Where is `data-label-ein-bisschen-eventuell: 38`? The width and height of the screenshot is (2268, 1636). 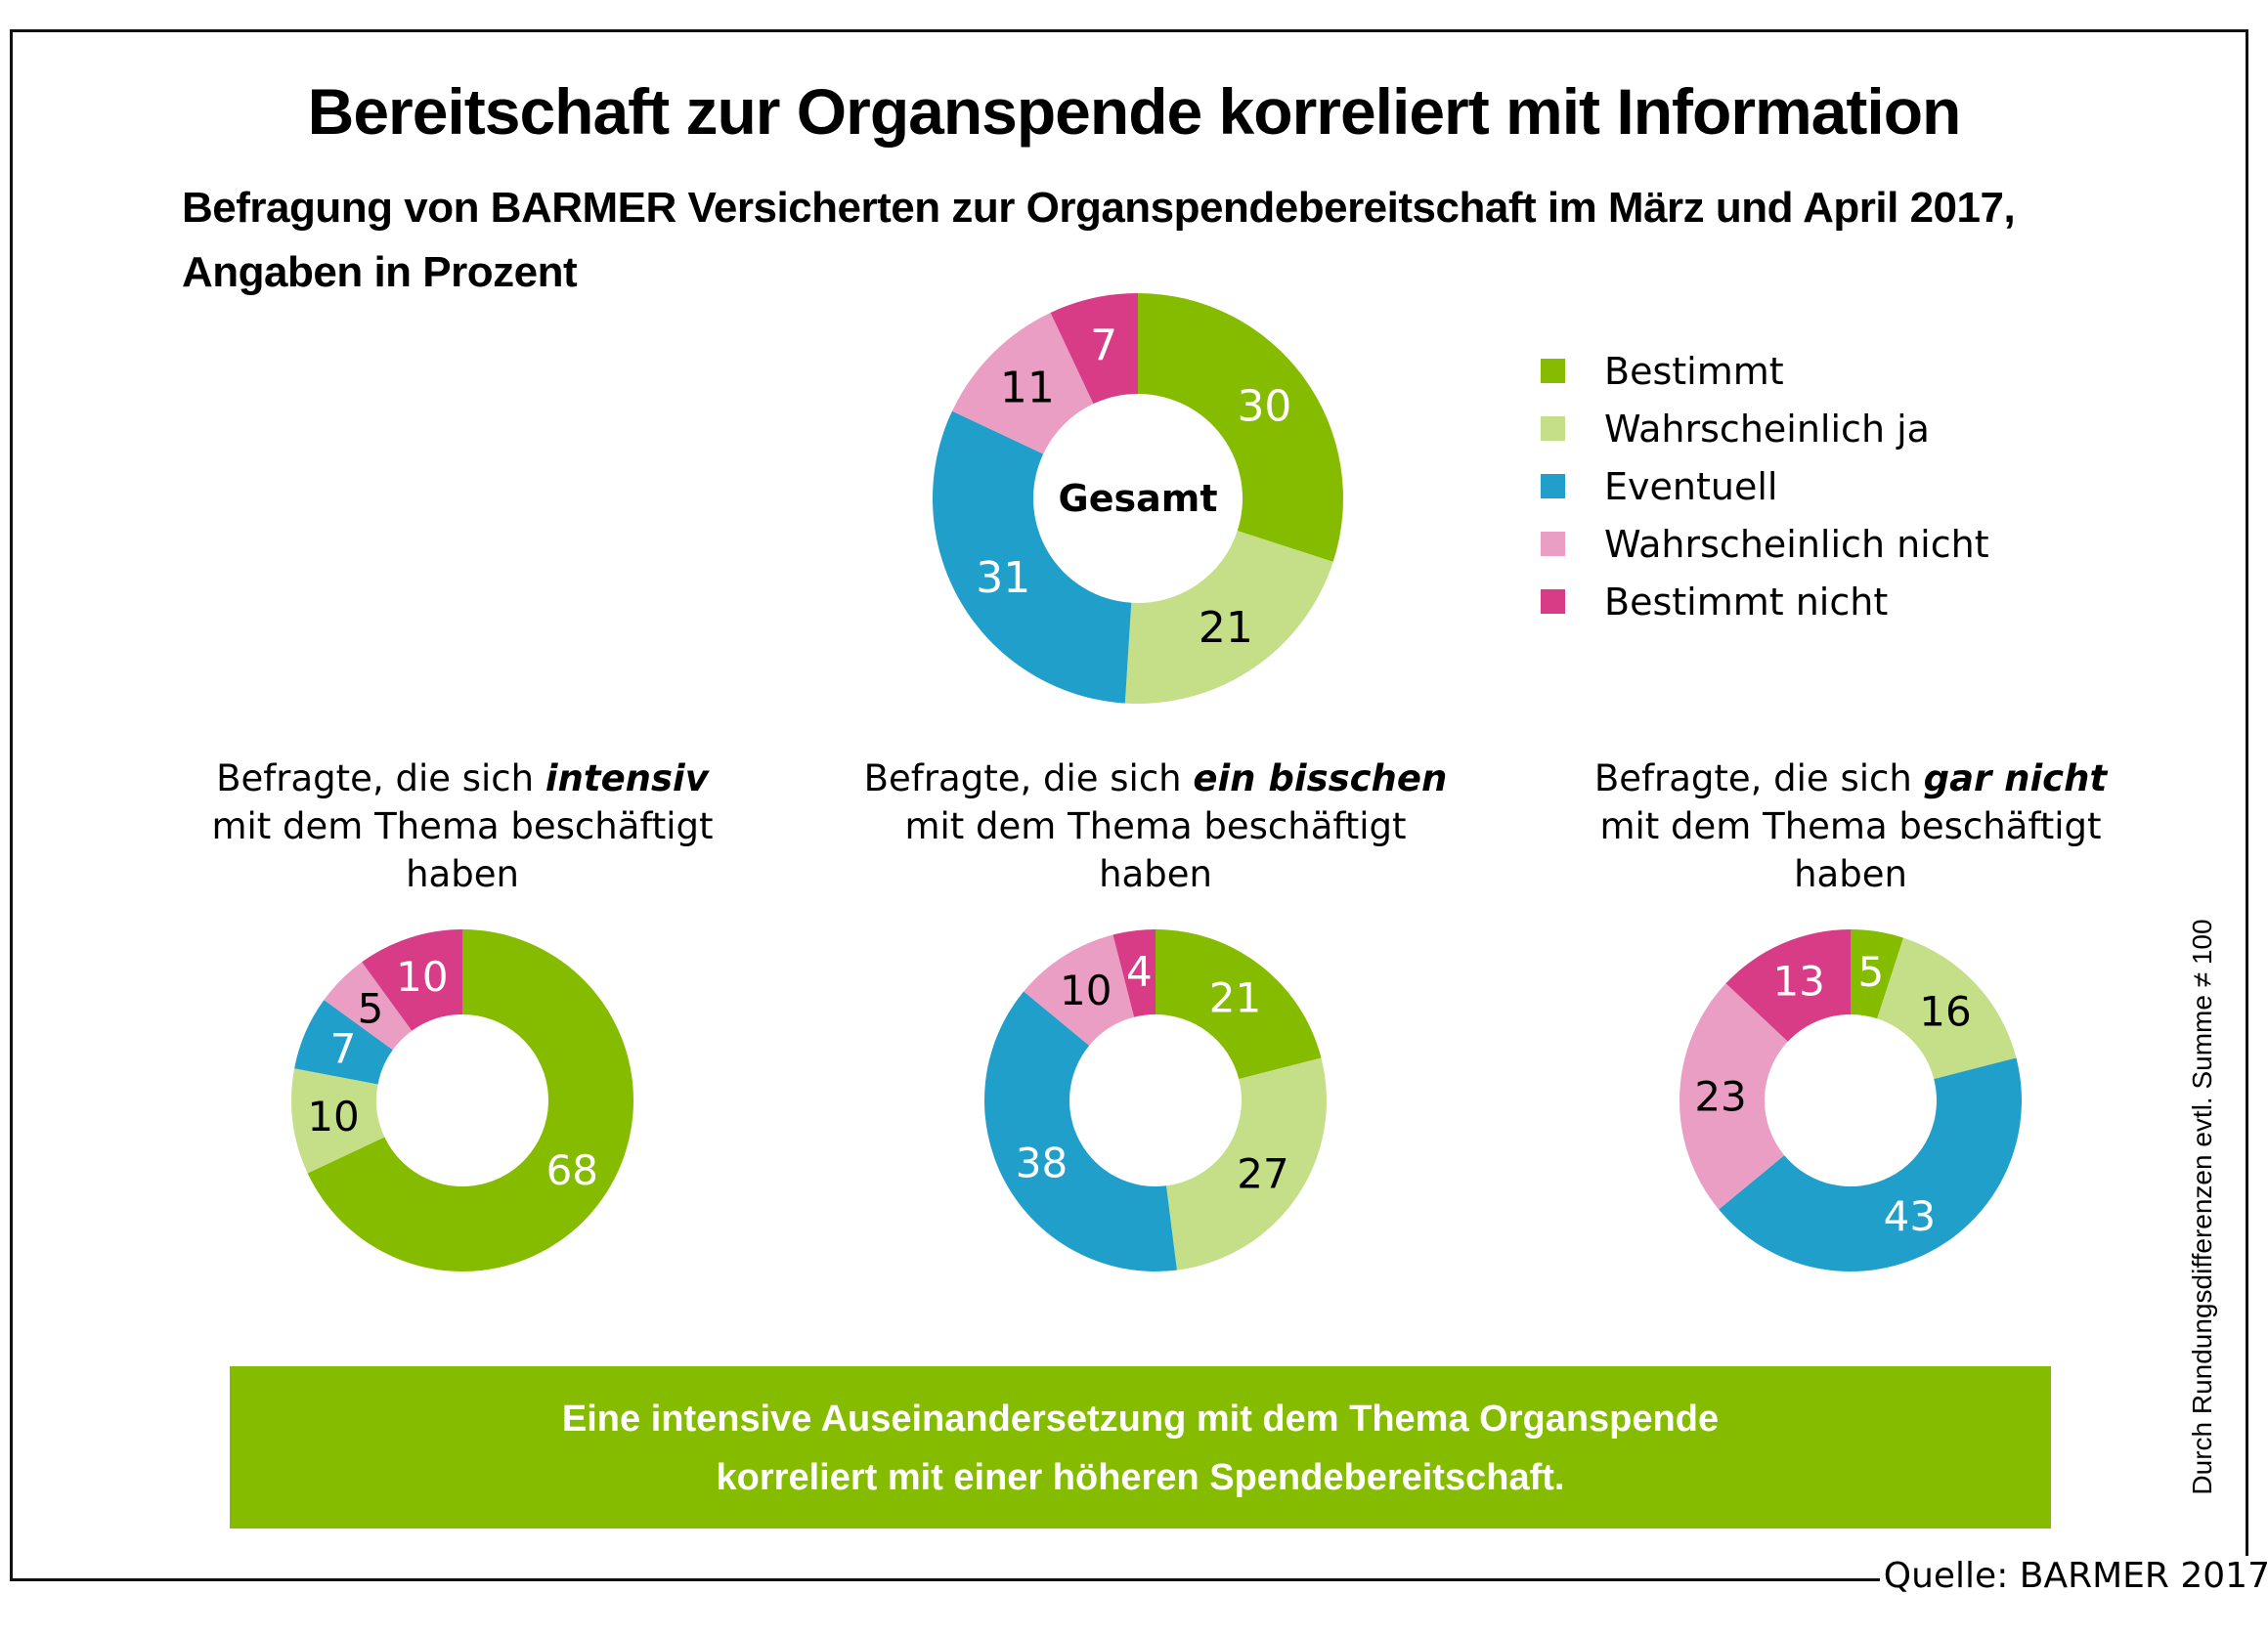
data-label-ein-bisschen-eventuell: 38 is located at coordinates (1042, 1163).